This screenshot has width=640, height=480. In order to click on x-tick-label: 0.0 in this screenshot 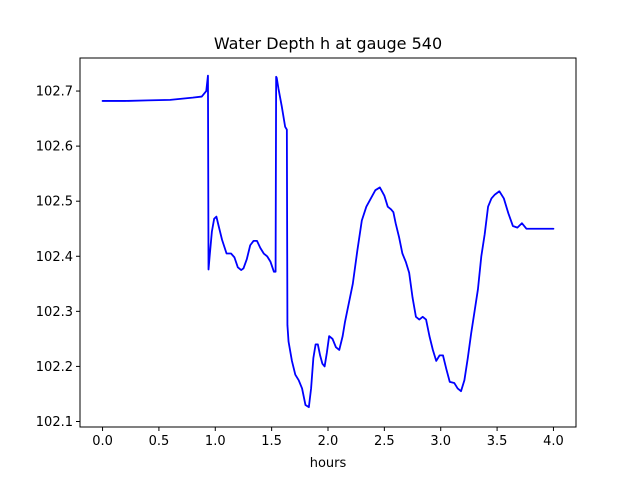, I will do `click(102, 441)`.